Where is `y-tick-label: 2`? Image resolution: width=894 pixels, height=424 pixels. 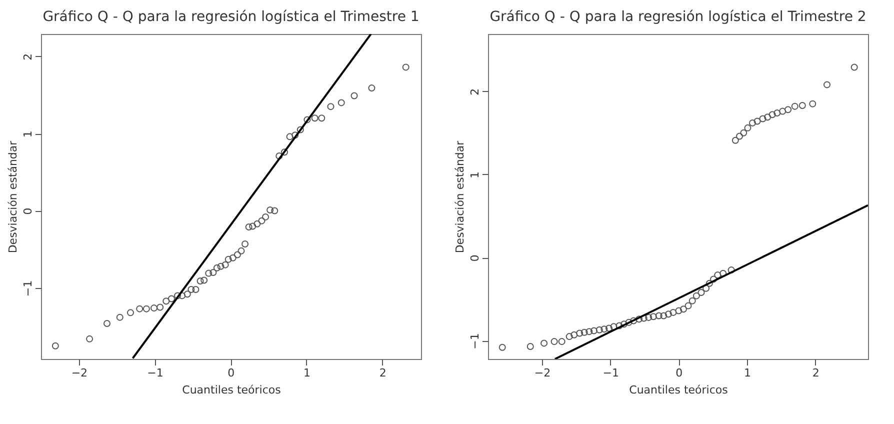
y-tick-label: 2 is located at coordinates (475, 92).